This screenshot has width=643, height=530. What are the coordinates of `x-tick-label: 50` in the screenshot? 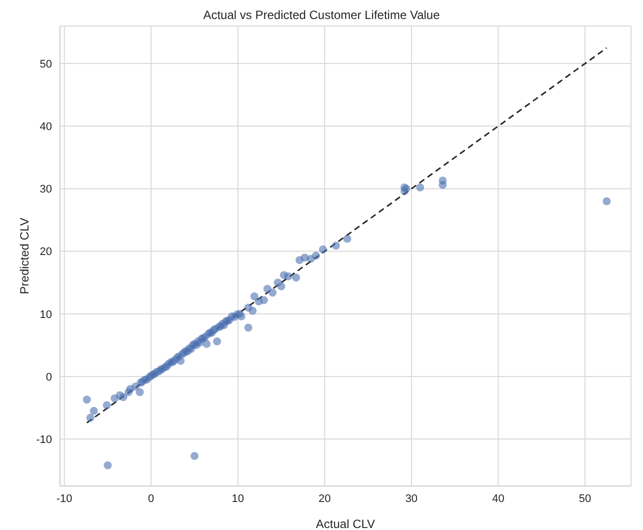 It's located at (585, 498).